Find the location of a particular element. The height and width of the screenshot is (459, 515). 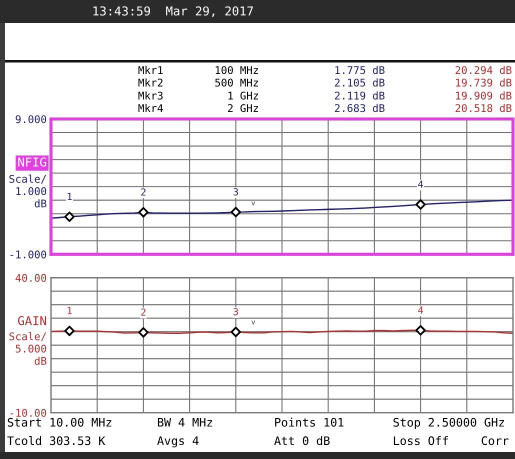

text: Stop 2.50000 GHz is located at coordinates (448, 423).